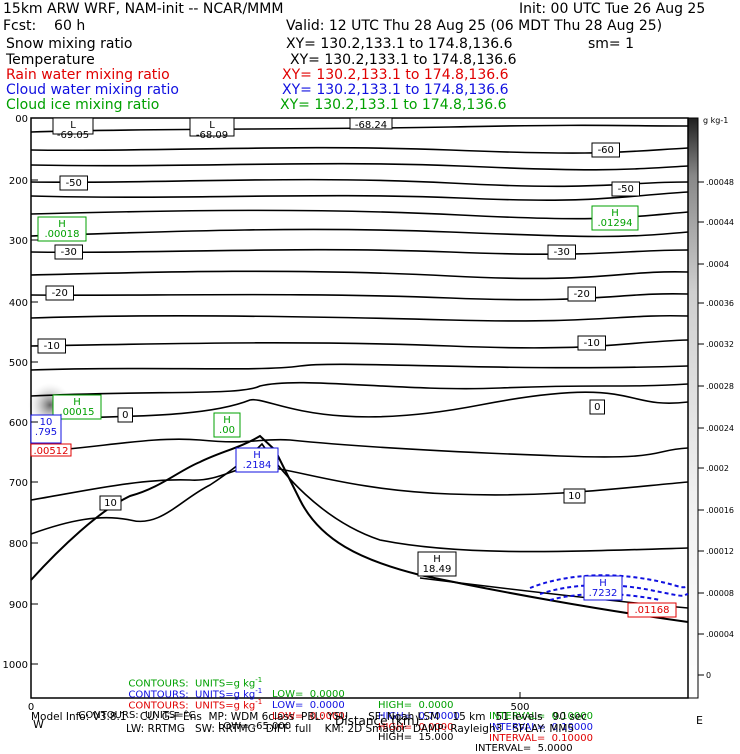 This screenshot has width=740, height=754. Describe the element at coordinates (720, 428) in the screenshot. I see `colorbar-tick-label: .00024` at that location.